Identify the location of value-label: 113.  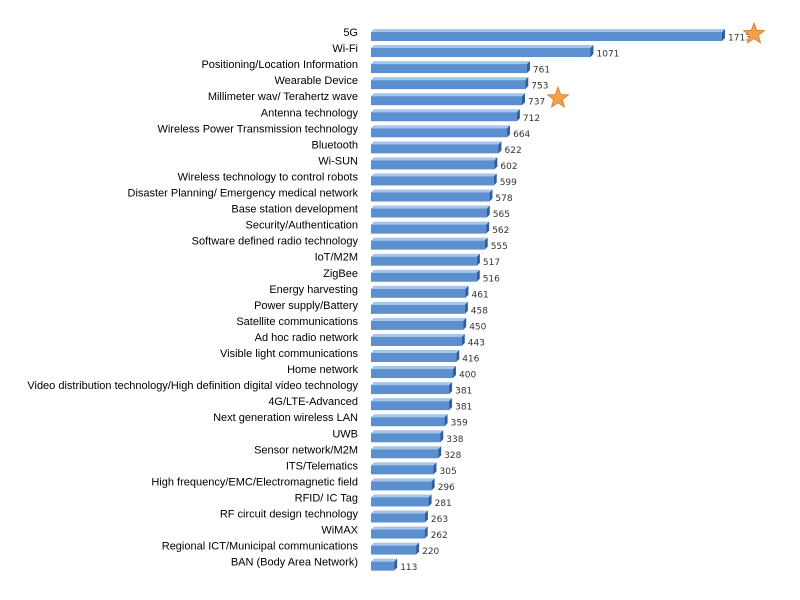
(408, 568).